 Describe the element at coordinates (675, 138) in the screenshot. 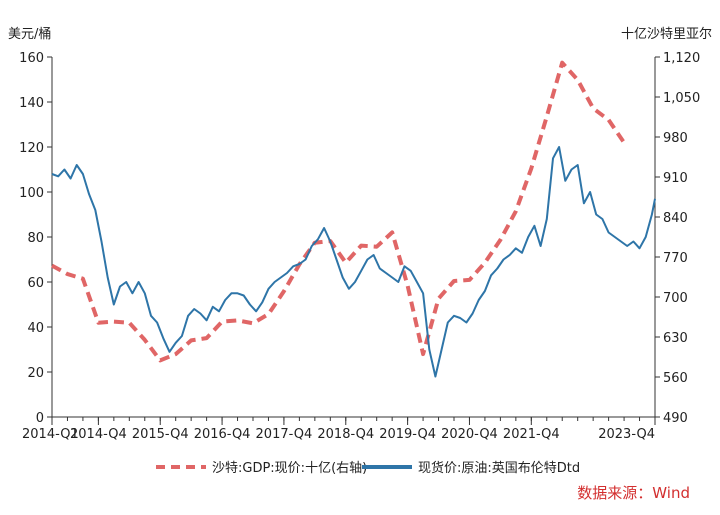

I see `right-tick-label: 980` at that location.